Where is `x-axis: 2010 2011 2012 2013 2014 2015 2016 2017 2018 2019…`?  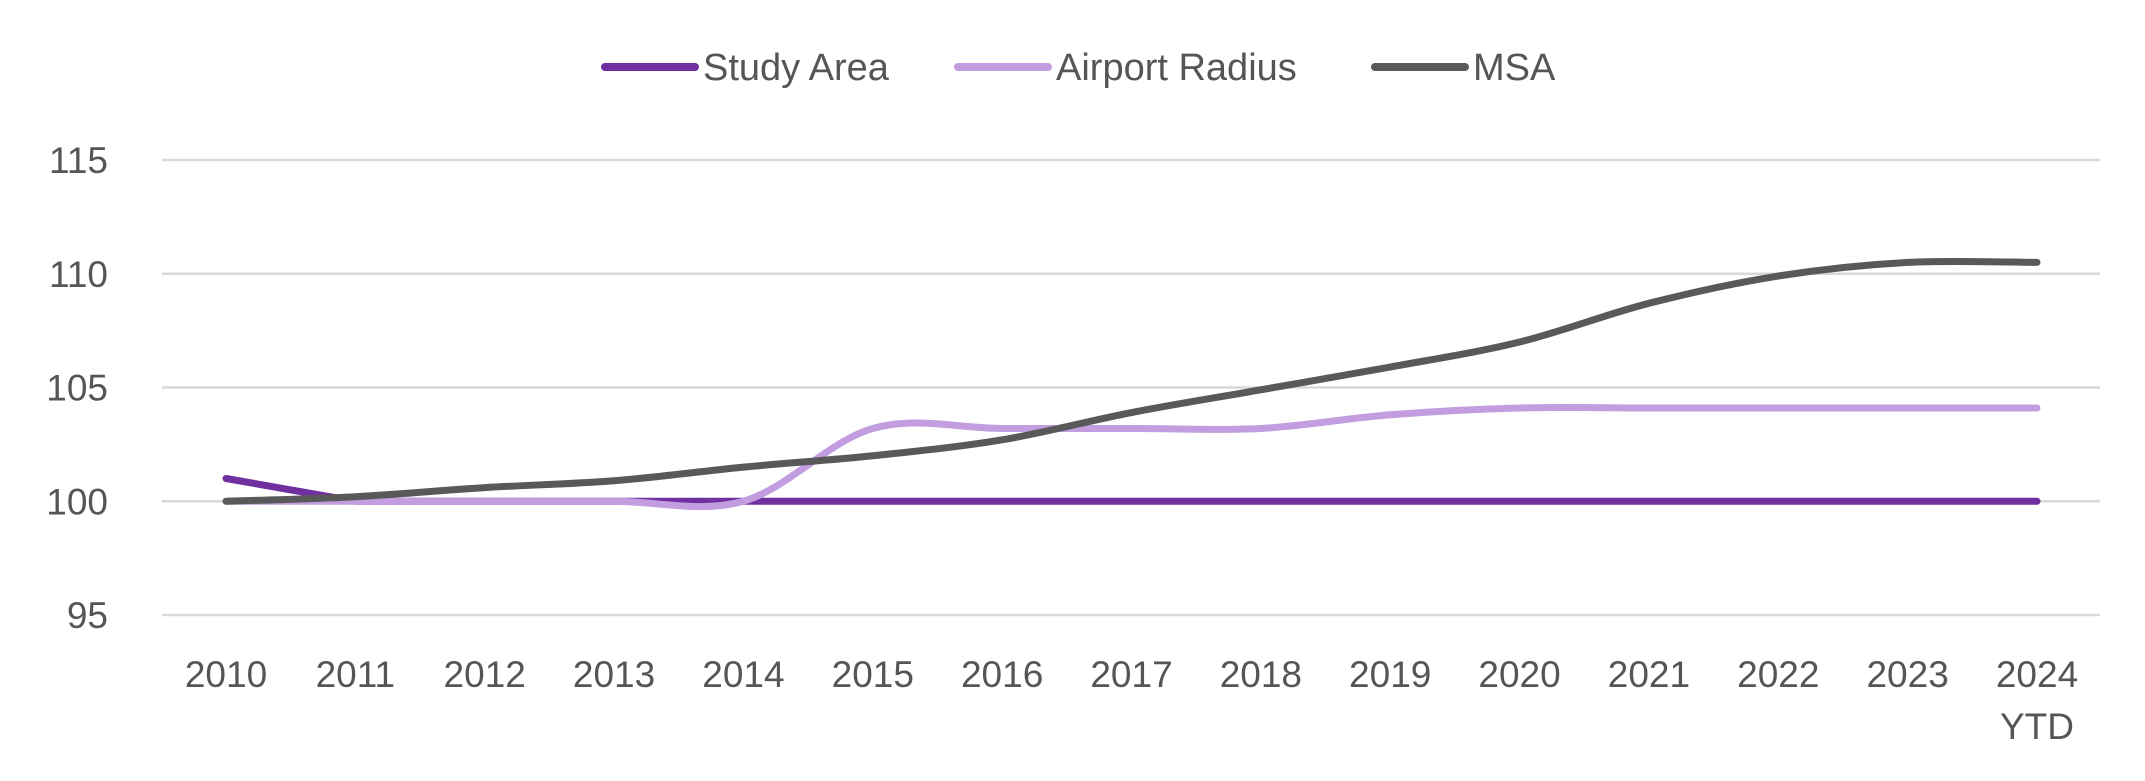 x-axis: 2010 2011 2012 2013 2014 2015 2016 2017 2018 2019… is located at coordinates (1131, 700).